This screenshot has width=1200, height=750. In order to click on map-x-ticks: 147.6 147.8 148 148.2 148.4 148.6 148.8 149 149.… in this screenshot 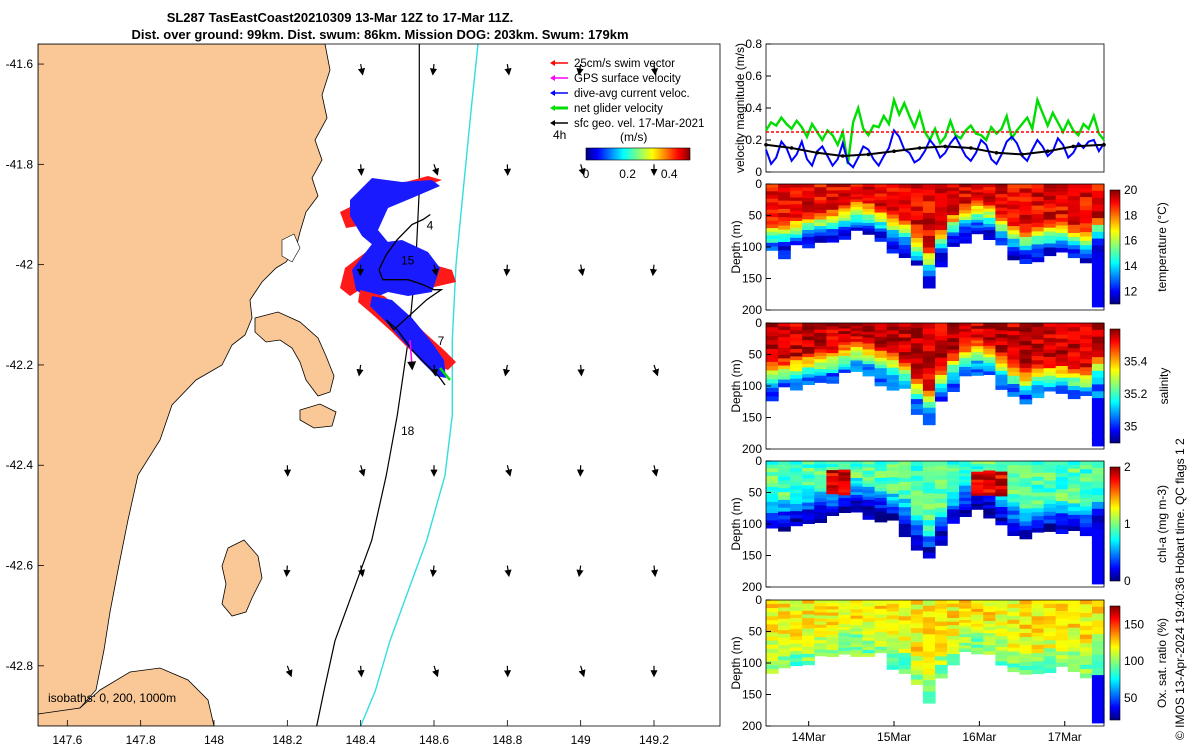, I will do `click(360, 733)`.